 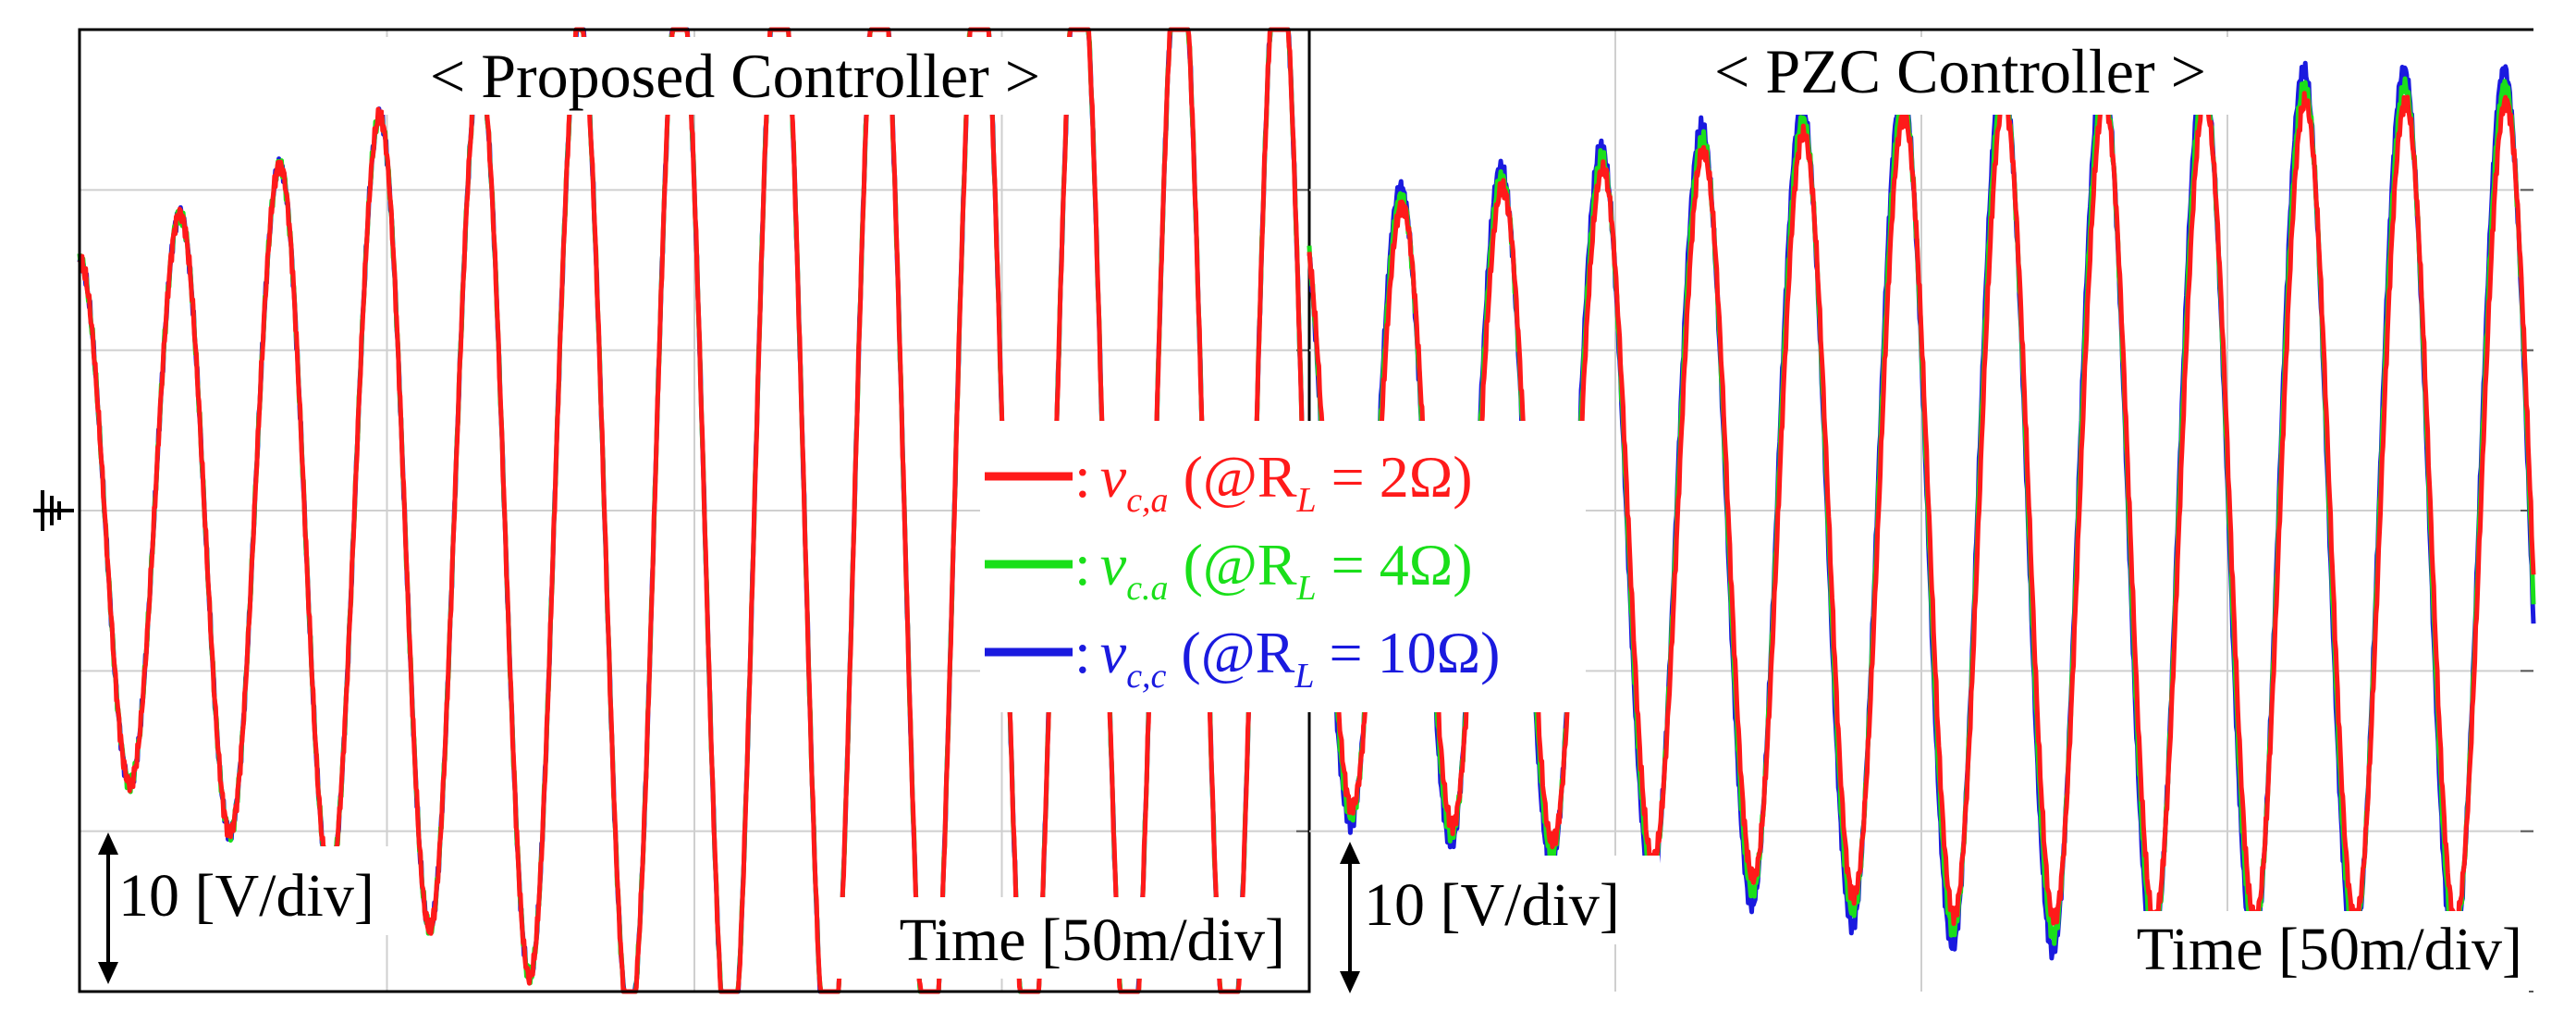 I want to click on panel-title: < PZC Controller >, so click(x=1960, y=71).